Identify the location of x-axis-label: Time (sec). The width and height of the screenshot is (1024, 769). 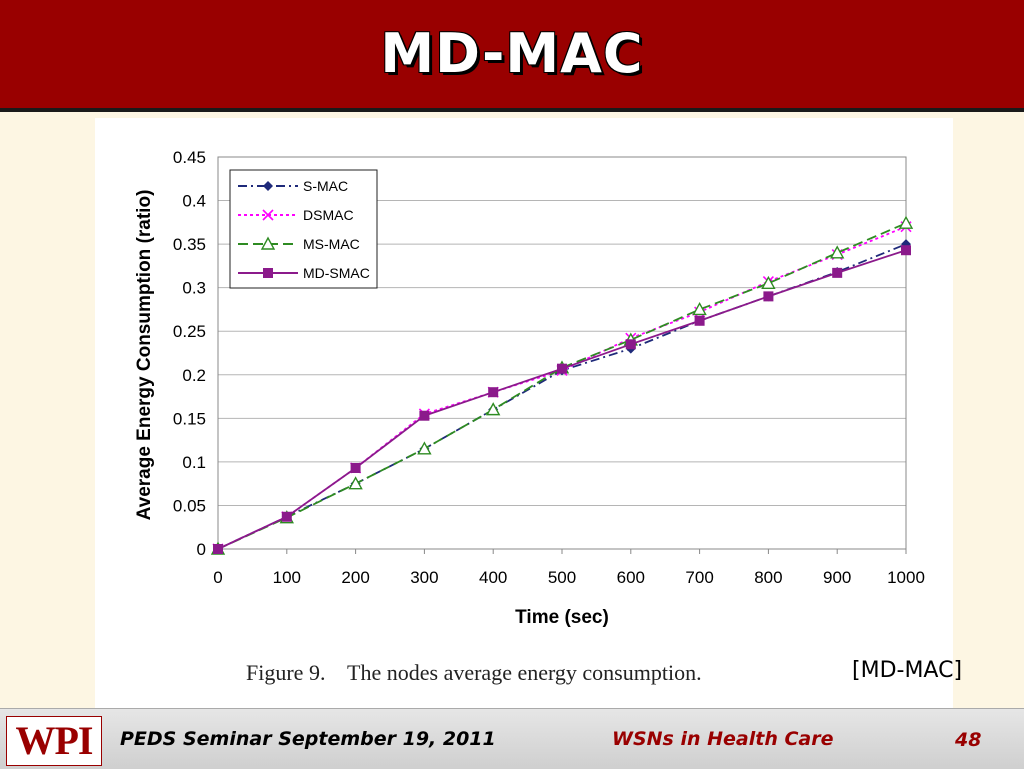
(562, 617).